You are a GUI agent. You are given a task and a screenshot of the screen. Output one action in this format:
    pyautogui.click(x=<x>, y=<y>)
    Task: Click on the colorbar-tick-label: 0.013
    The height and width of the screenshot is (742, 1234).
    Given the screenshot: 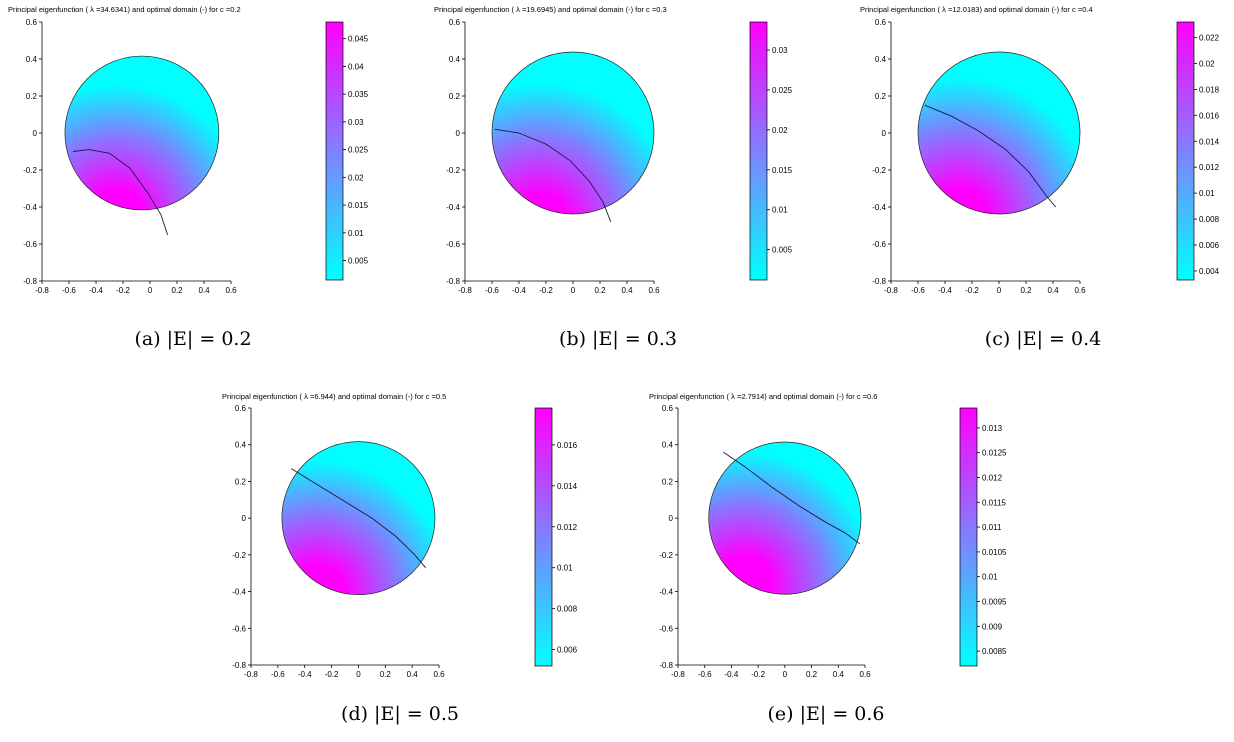 What is the action you would take?
    pyautogui.click(x=992, y=428)
    